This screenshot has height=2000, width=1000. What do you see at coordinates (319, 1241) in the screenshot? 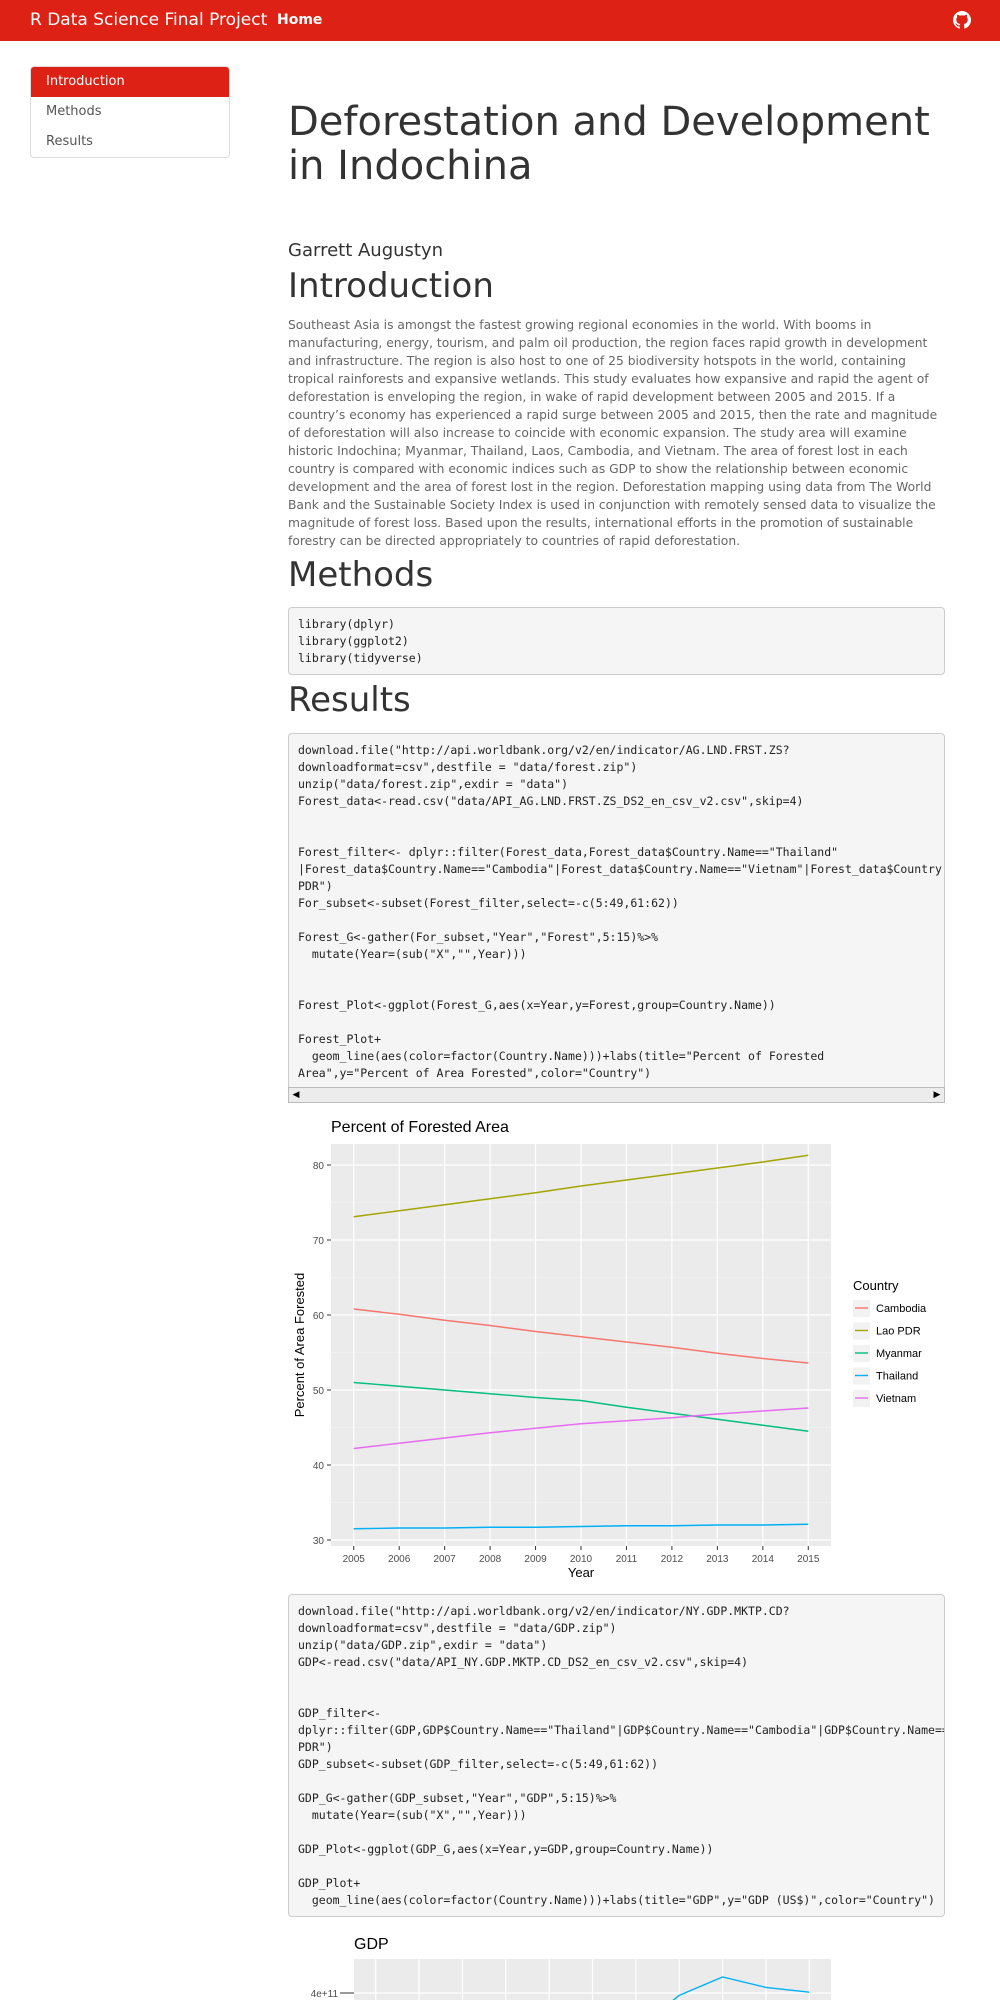
I see `y-tick-label: 70` at bounding box center [319, 1241].